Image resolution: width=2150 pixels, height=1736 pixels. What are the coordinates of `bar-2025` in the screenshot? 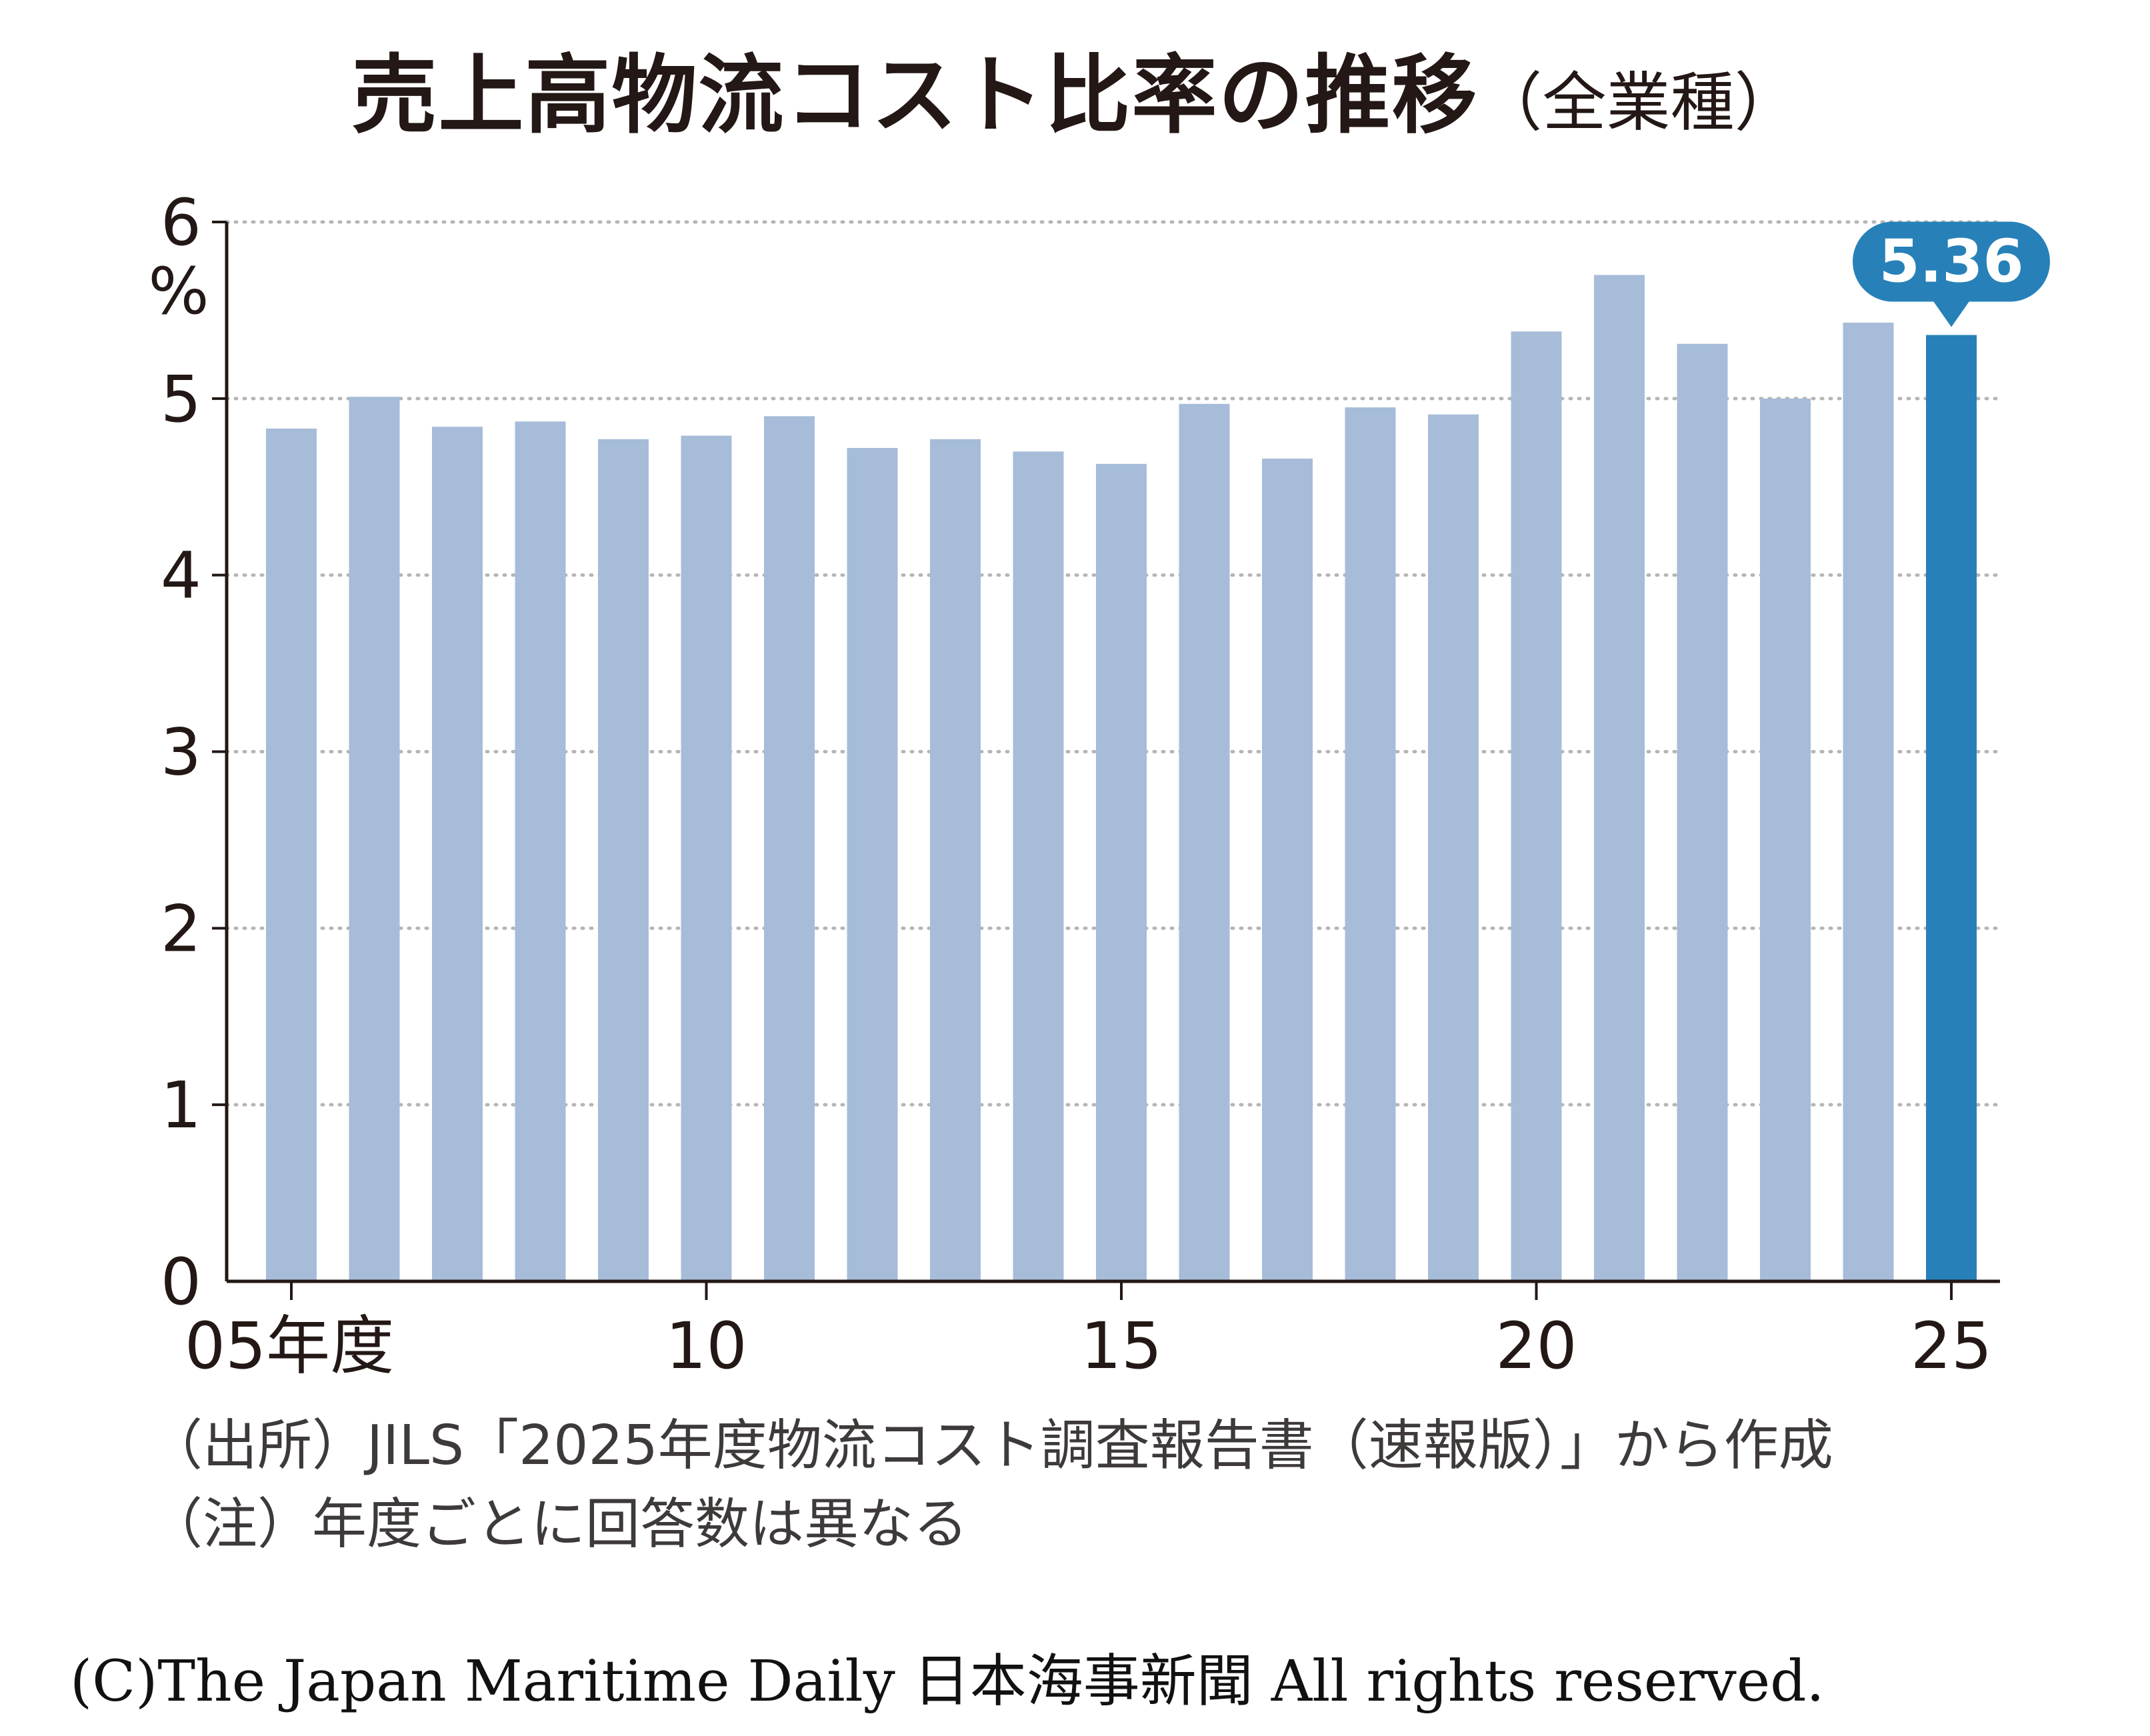 It's located at (1951, 808).